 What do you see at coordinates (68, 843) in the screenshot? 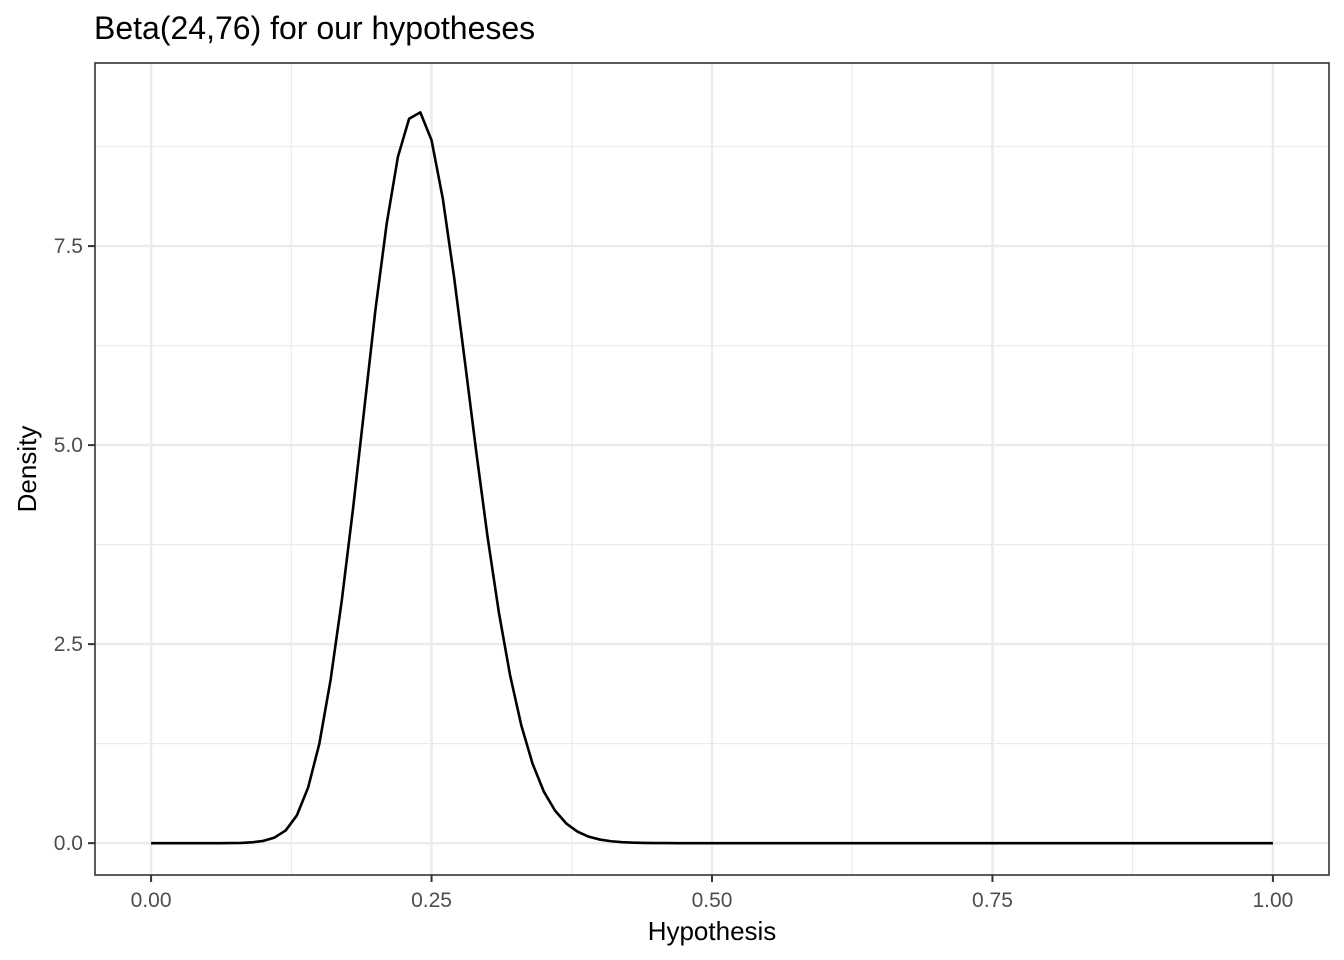
I see `y-tick-label: 0.0` at bounding box center [68, 843].